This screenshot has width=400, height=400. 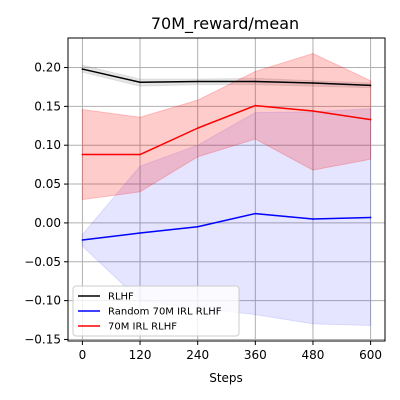 What do you see at coordinates (47, 68) in the screenshot?
I see `y-tick-label: 0.20` at bounding box center [47, 68].